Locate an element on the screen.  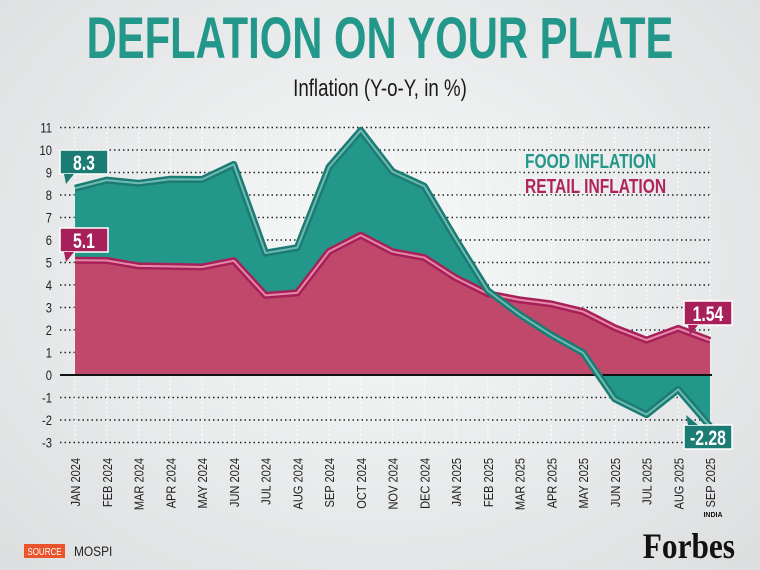
x-tick-label: NOV 2024 is located at coordinates (393, 484).